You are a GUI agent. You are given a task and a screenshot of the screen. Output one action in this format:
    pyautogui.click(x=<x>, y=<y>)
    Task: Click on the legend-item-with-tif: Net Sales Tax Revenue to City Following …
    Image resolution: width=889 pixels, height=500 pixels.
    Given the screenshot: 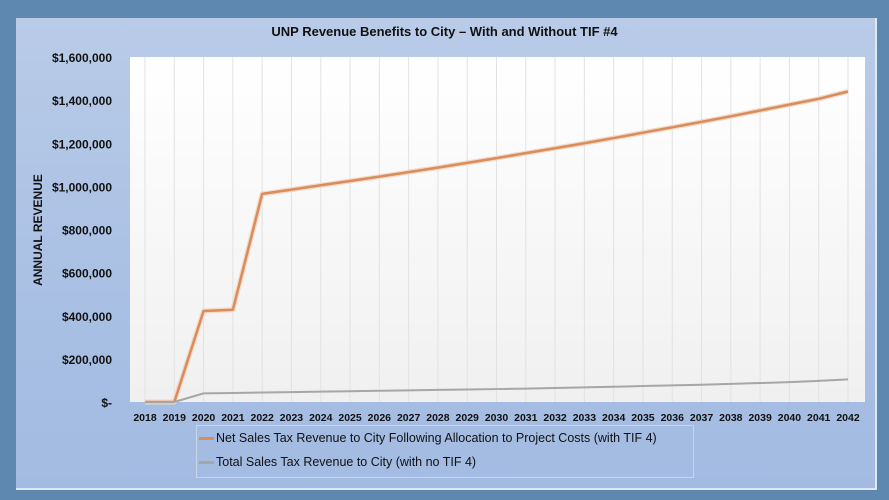 What is the action you would take?
    pyautogui.click(x=446, y=438)
    